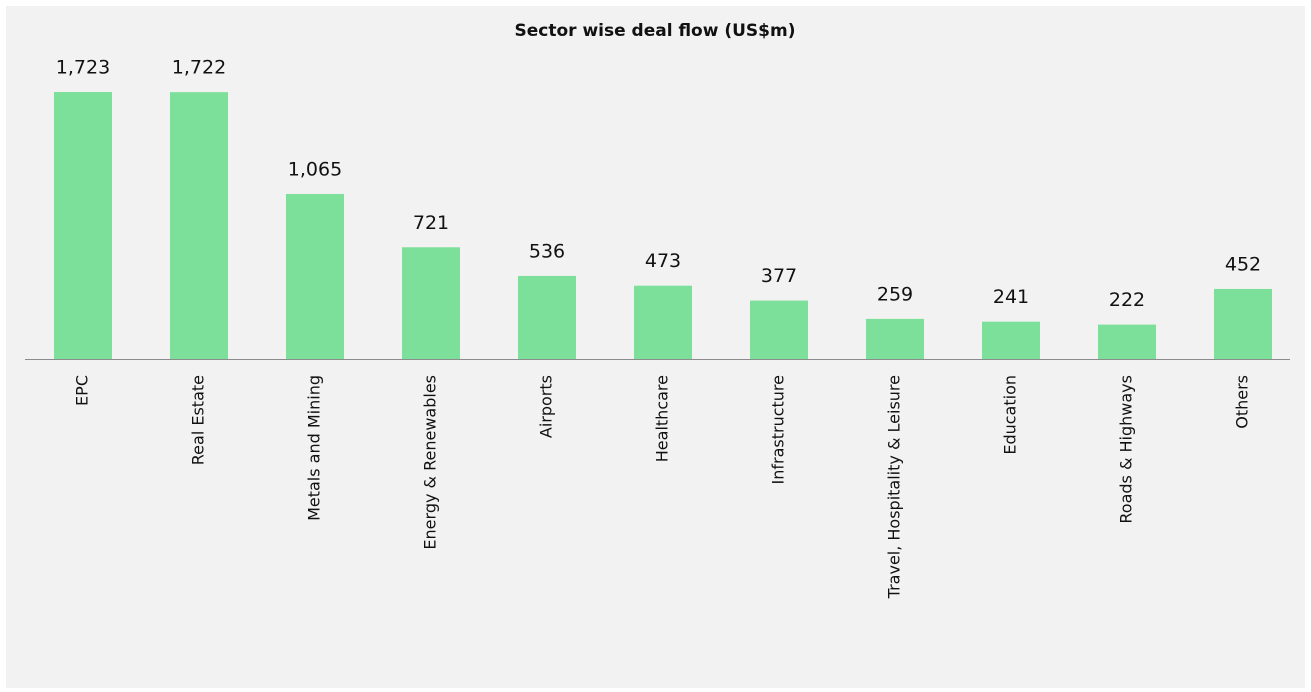 Image resolution: width=1311 pixels, height=692 pixels. I want to click on x-tick-label: Real Estate, so click(198, 420).